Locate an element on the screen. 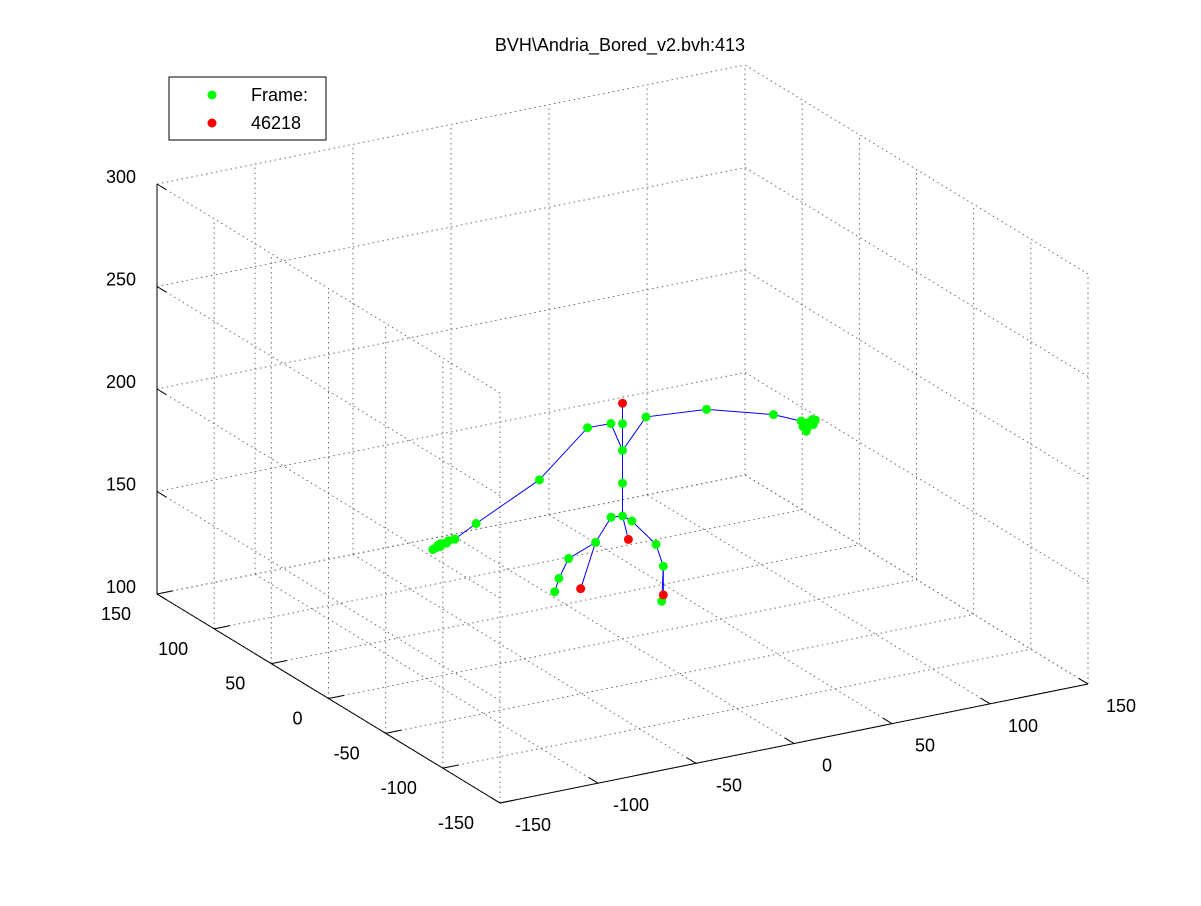 The width and height of the screenshot is (1201, 906). chart-title: BVH\Andria_Bored_v2.bvh:413 is located at coordinates (620, 45).